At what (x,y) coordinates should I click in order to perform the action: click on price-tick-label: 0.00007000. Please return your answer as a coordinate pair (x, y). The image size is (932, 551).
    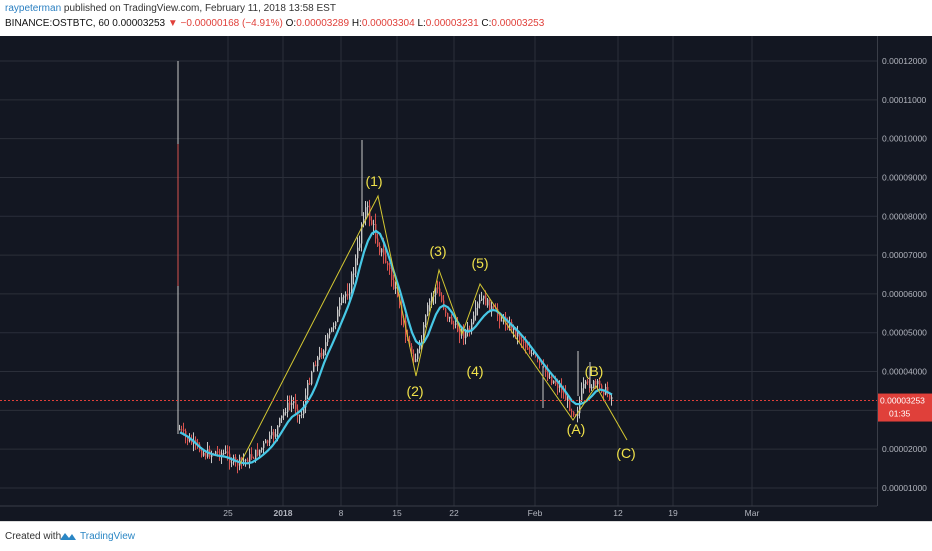
    Looking at the image, I should click on (904, 255).